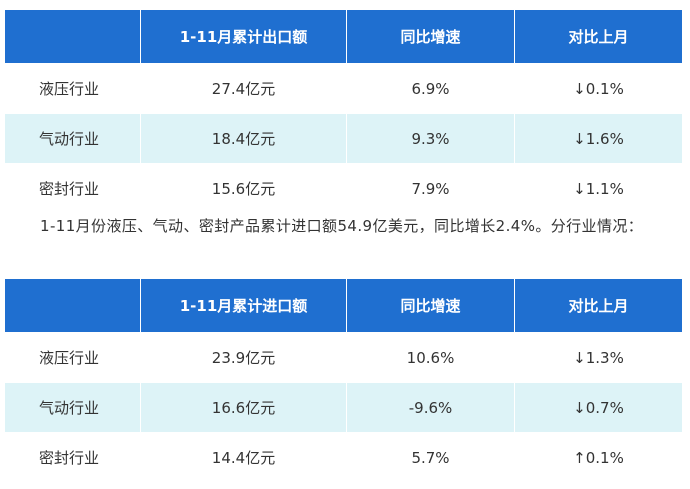 This screenshot has height=489, width=690. Describe the element at coordinates (243, 357) in the screenshot. I see `amount-cell: 23.9亿元` at that location.